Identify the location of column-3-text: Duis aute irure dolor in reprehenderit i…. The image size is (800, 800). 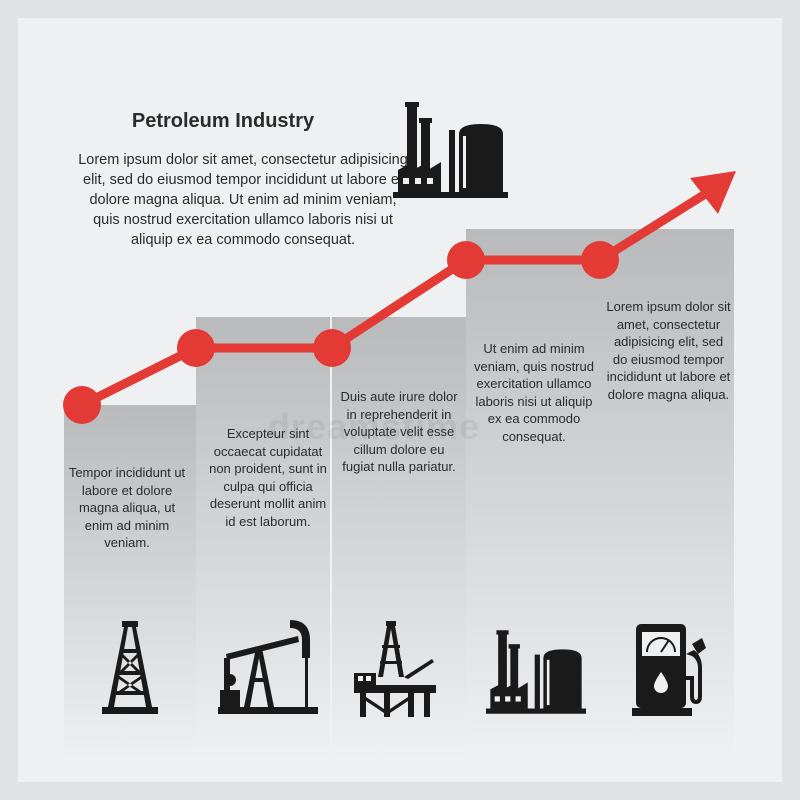
(399, 431).